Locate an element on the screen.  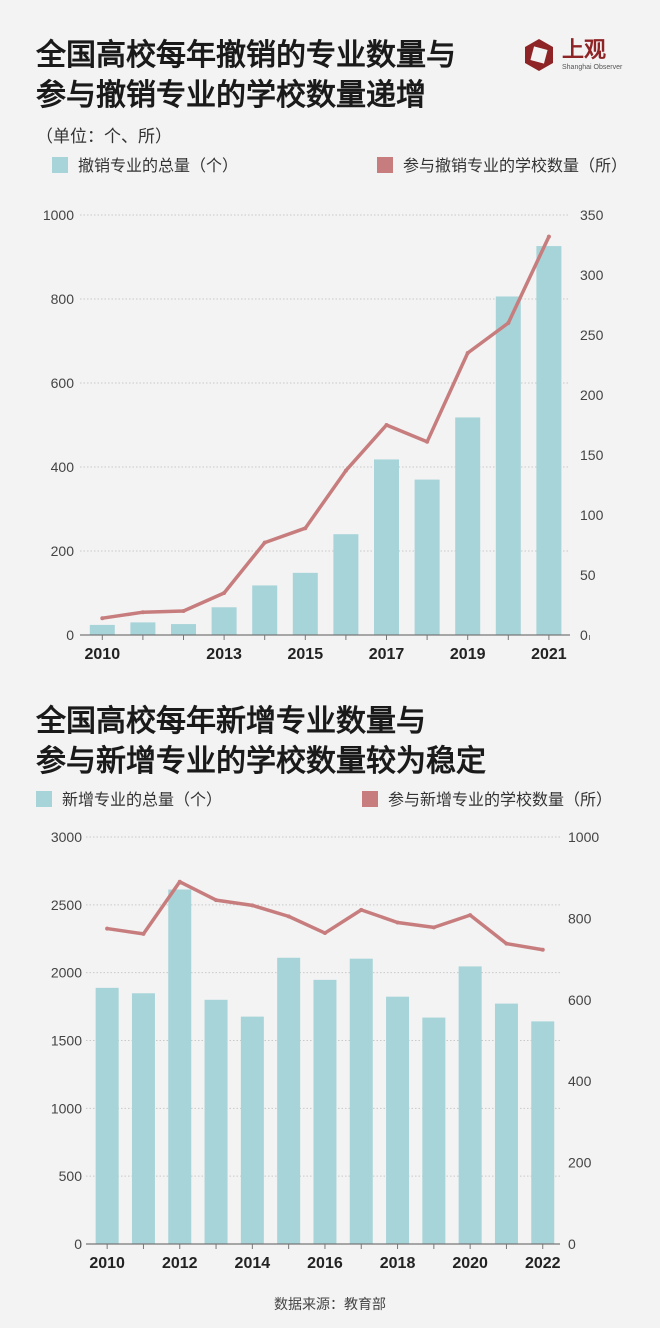
chart1-title-line1: 全国高校每年撤销的专业数量与 is located at coordinates (246, 55).